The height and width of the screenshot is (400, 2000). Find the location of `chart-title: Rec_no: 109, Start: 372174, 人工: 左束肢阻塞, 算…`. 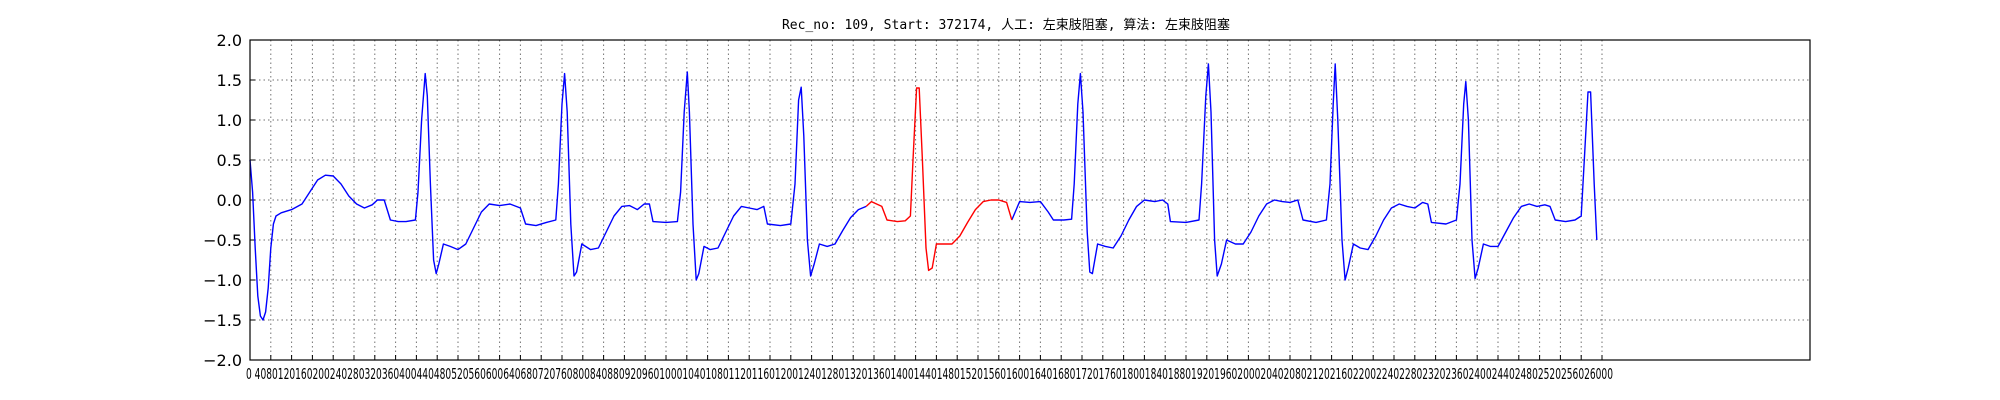

chart-title: Rec_no: 109, Start: 372174, 人工: 左束肢阻塞, 算… is located at coordinates (1006, 25).